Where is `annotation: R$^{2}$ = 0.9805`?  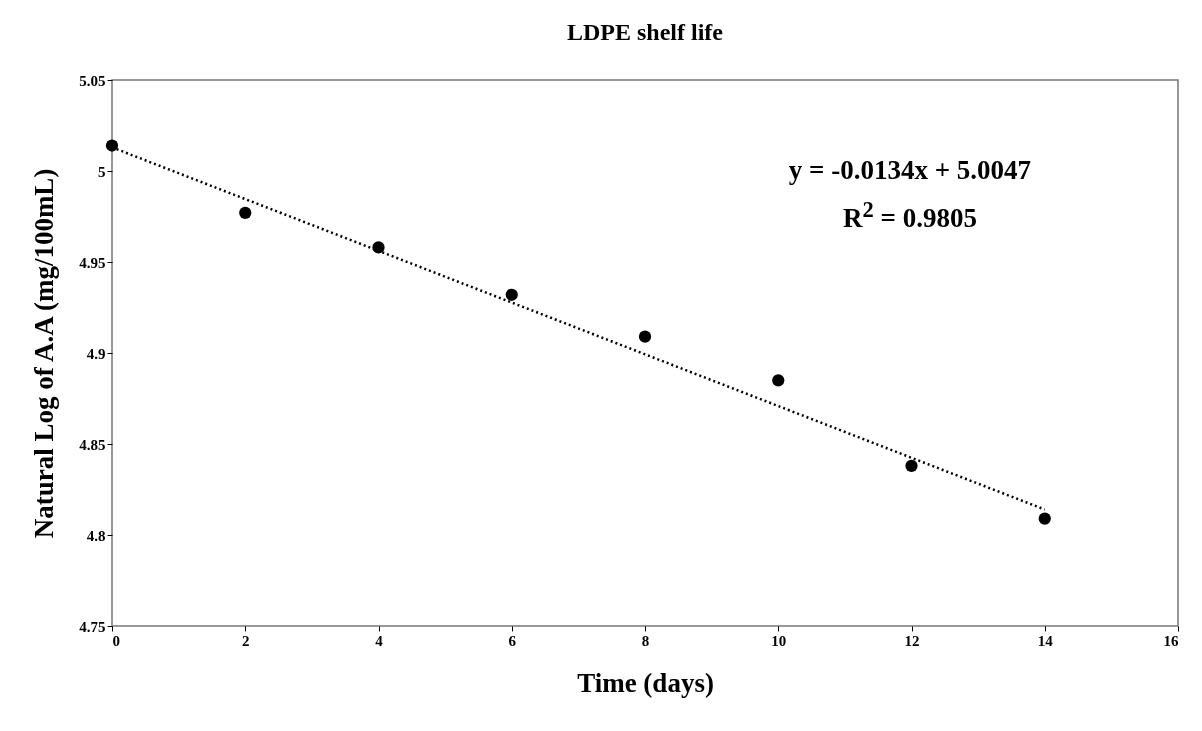 annotation: R$^{2}$ = 0.9805 is located at coordinates (910, 215).